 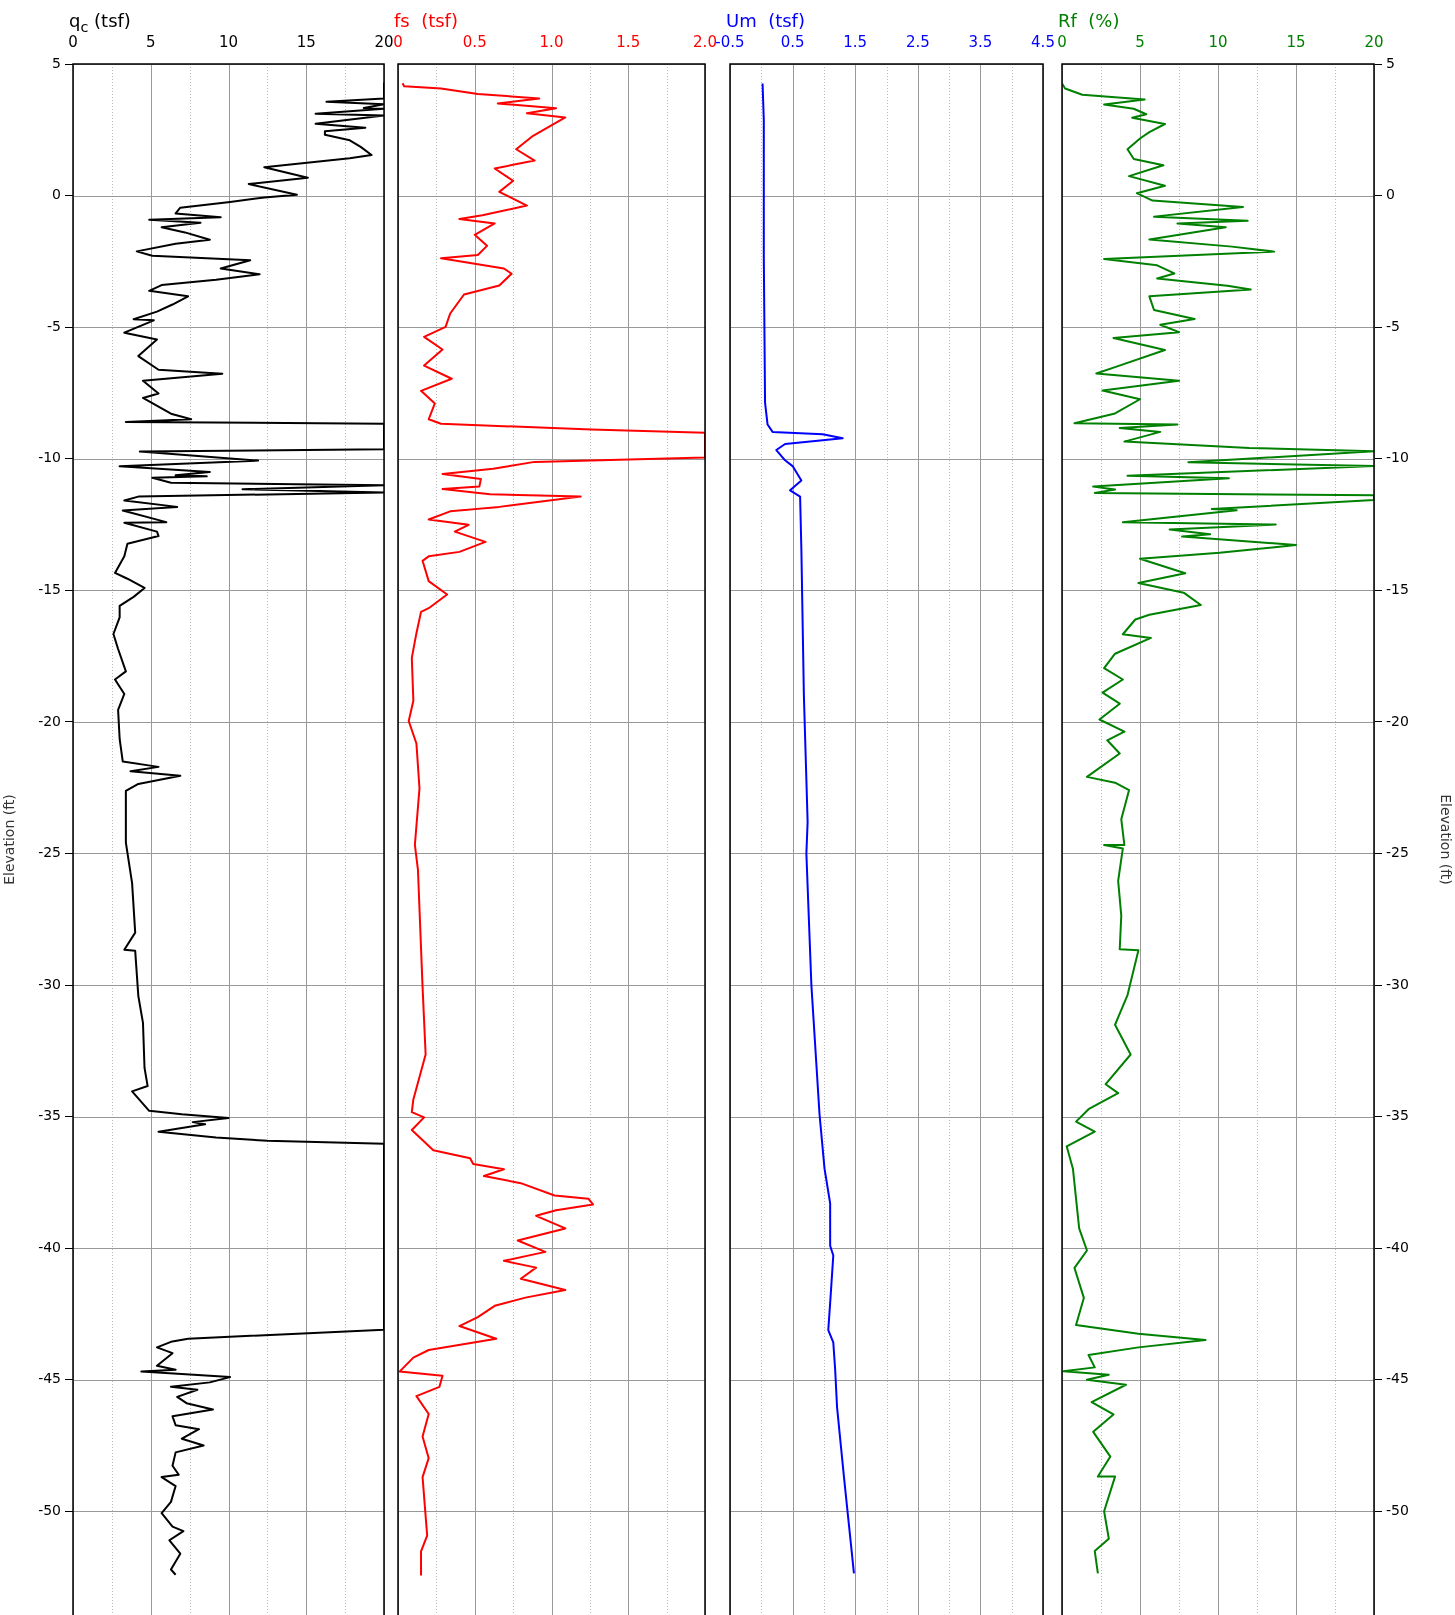 What do you see at coordinates (1390, 194) in the screenshot?
I see `y2-tick-label: 0` at bounding box center [1390, 194].